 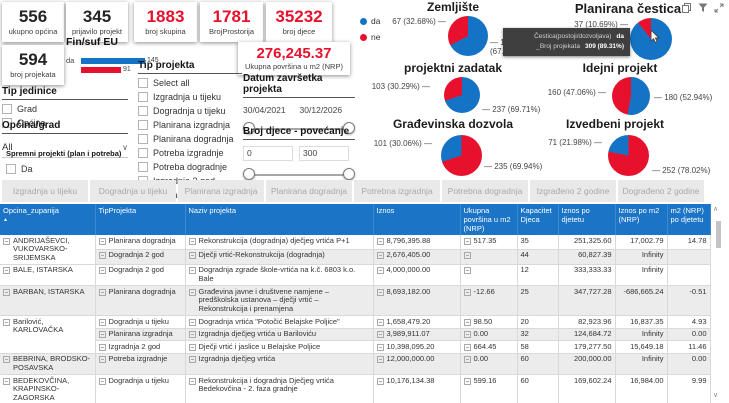 I want to click on iznos_po_djetetu-cell: 333,333.33, so click(x=587, y=275).